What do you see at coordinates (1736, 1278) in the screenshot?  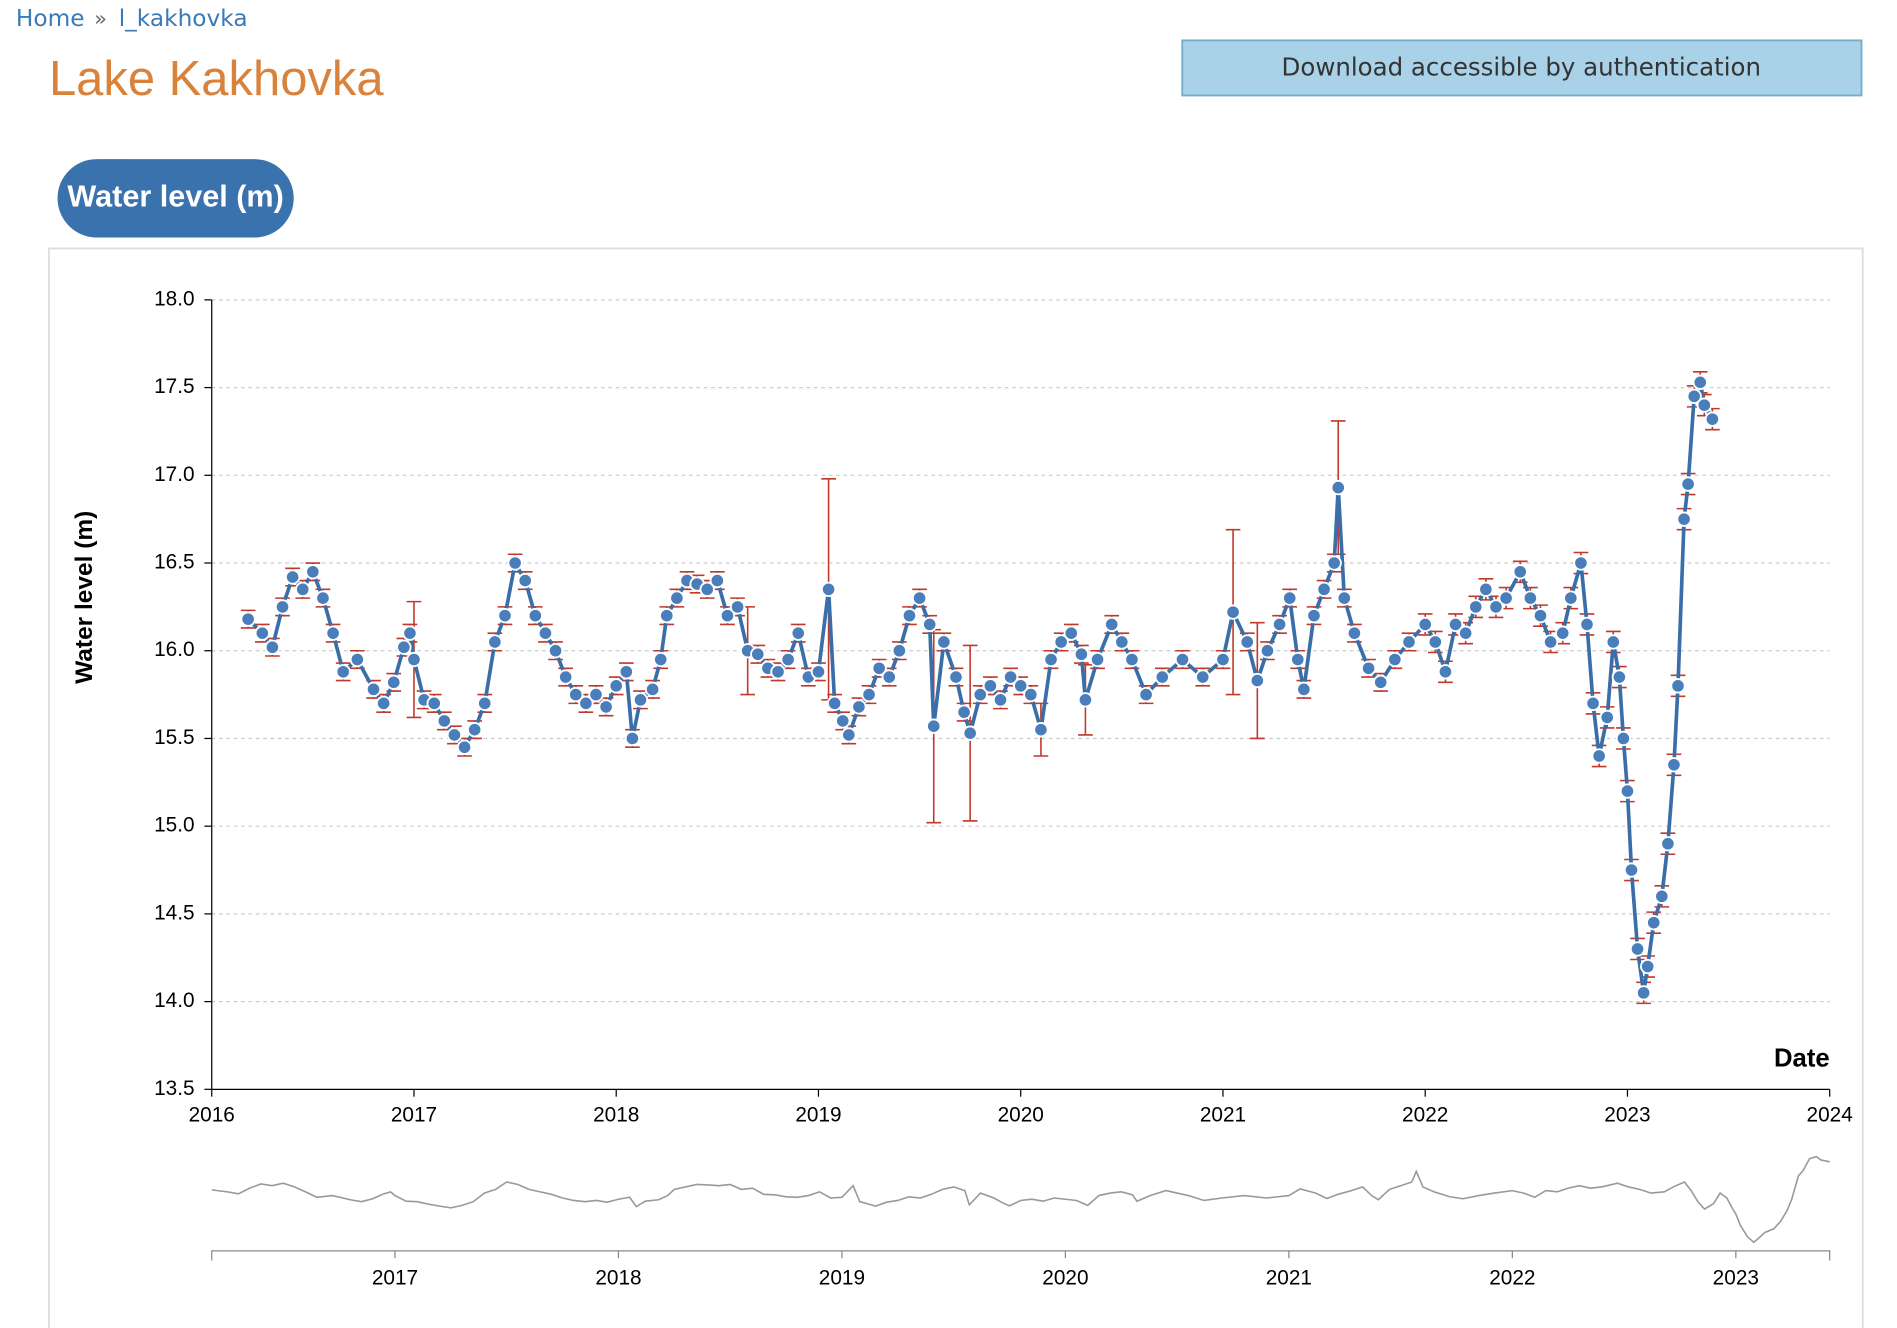 I see `navigator-tick-label: 2023` at bounding box center [1736, 1278].